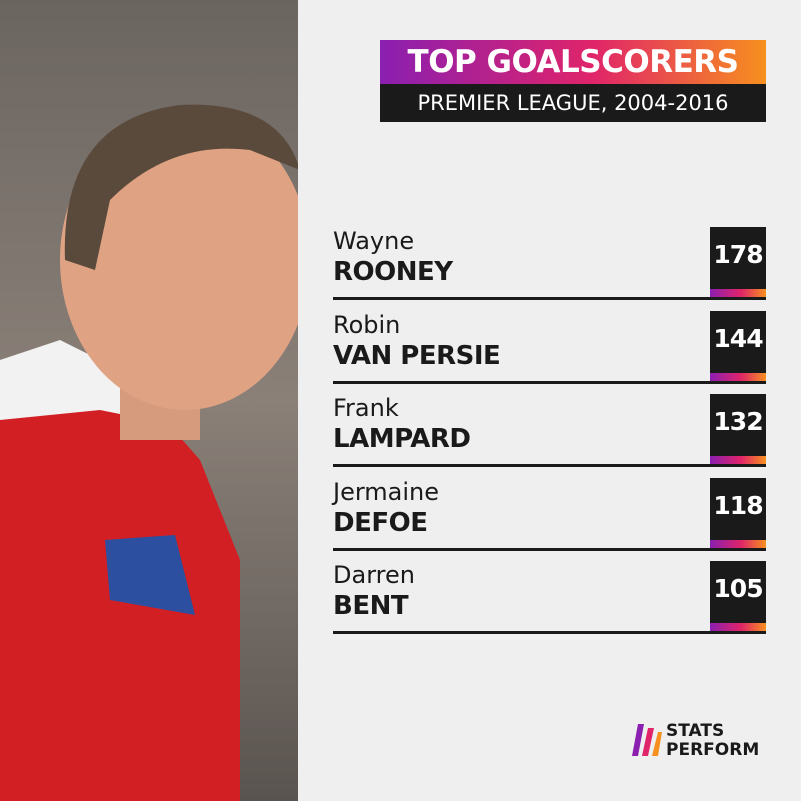 The height and width of the screenshot is (801, 801). I want to click on logo: STATS PERFORM, so click(695, 742).